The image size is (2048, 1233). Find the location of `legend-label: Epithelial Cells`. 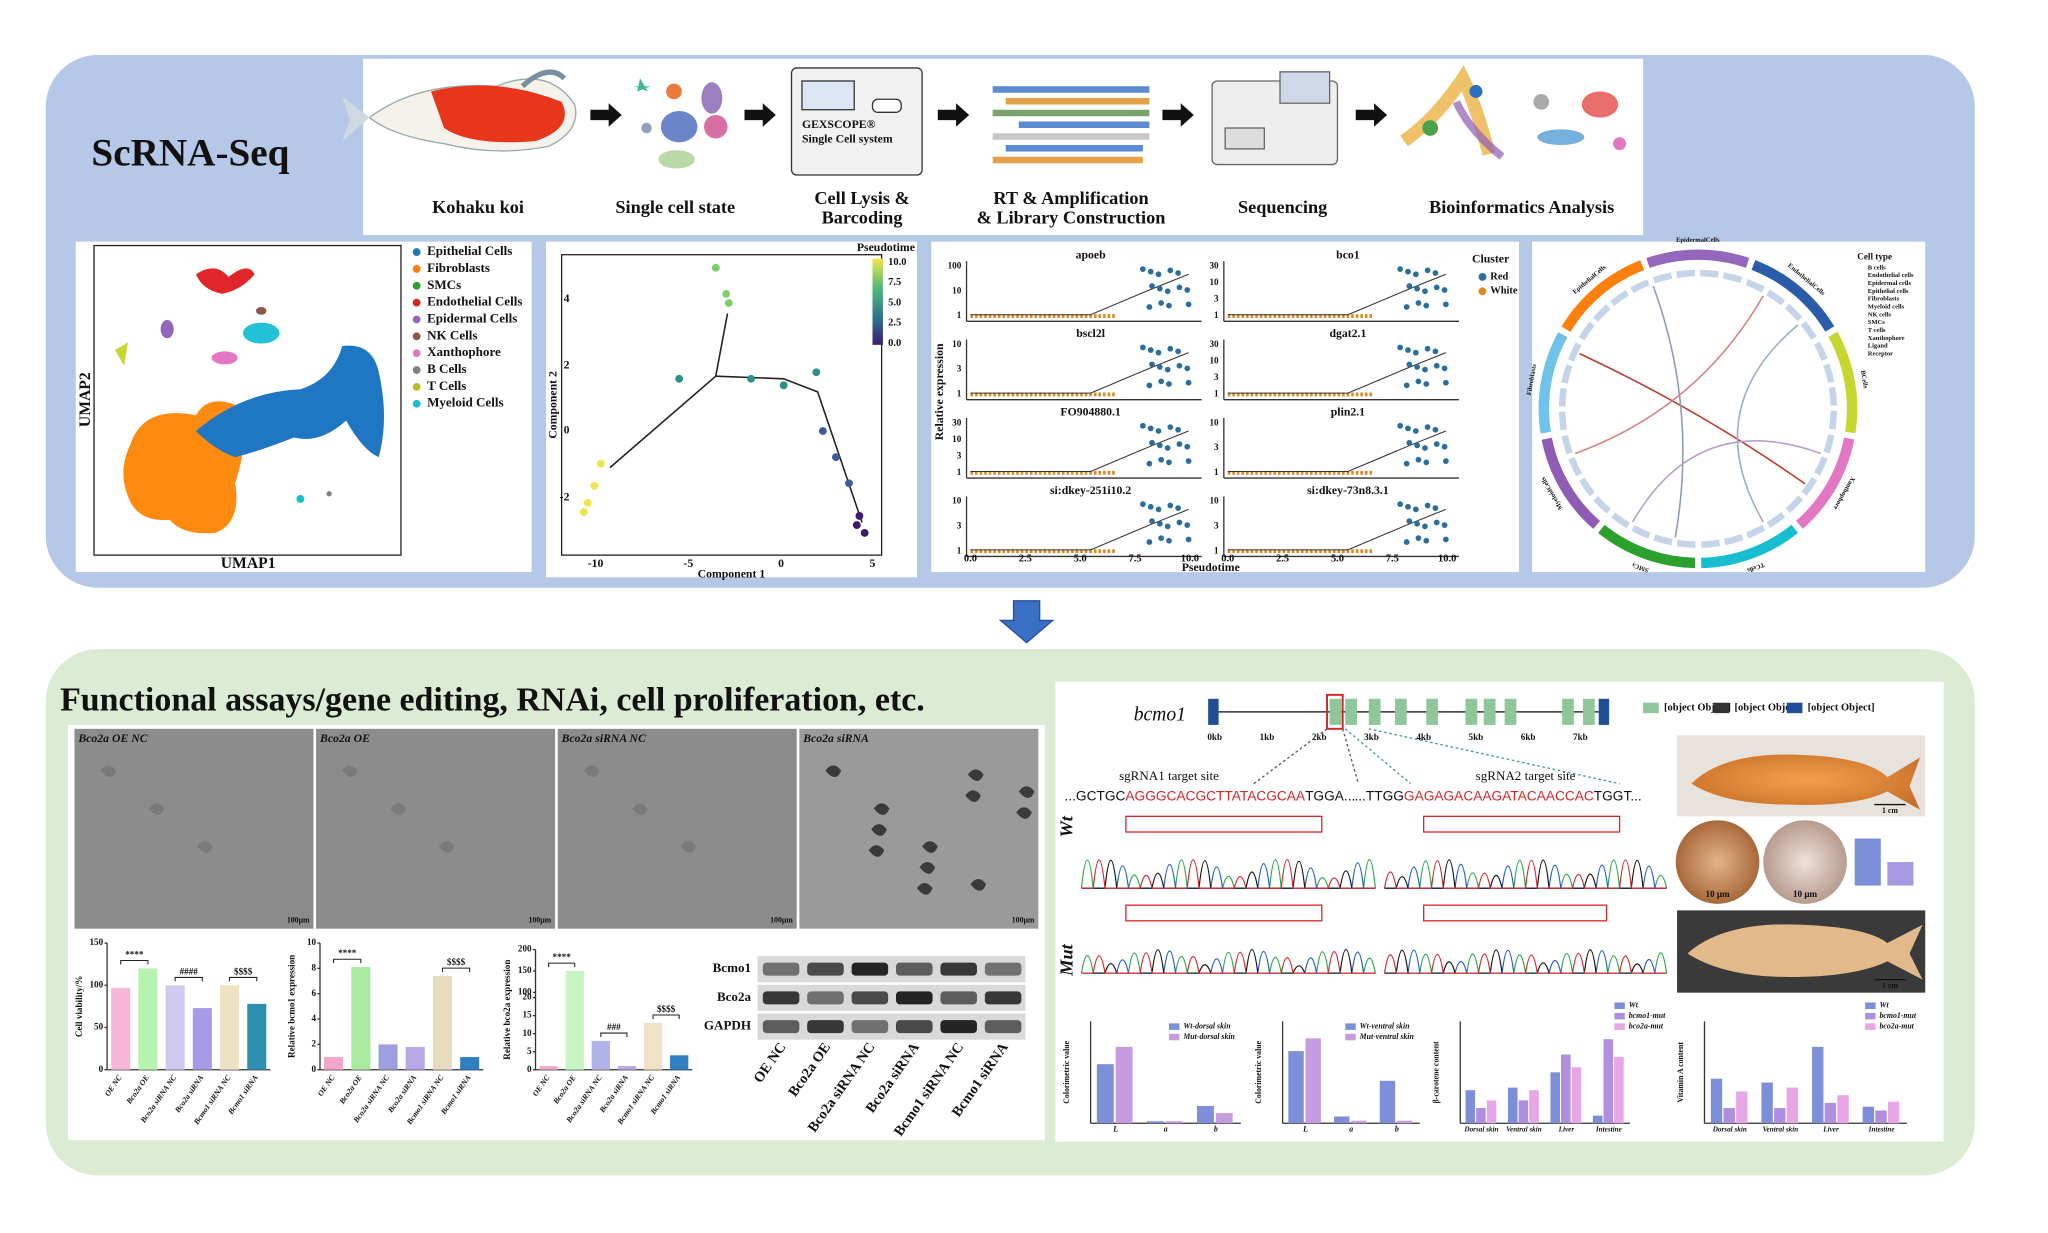

legend-label: Epithelial Cells is located at coordinates (469, 250).